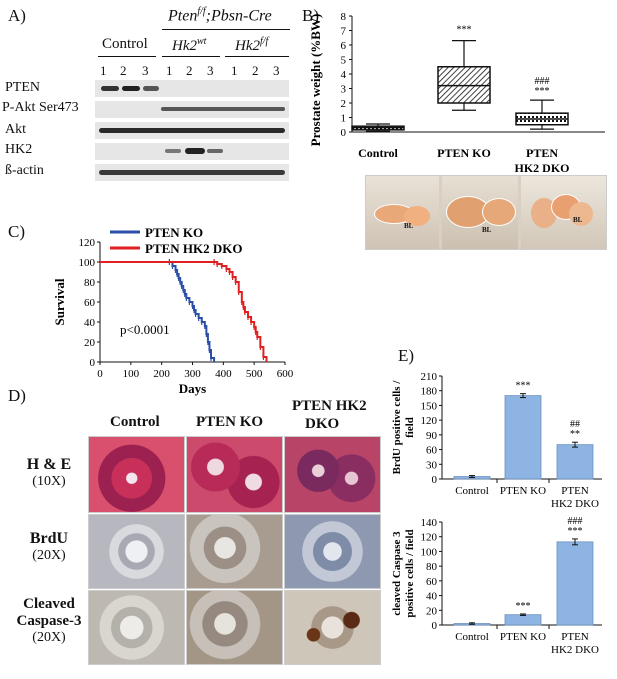 Image resolution: width=617 pixels, height=679 pixels. What do you see at coordinates (100, 374) in the screenshot?
I see `x-tick-label: 0` at bounding box center [100, 374].